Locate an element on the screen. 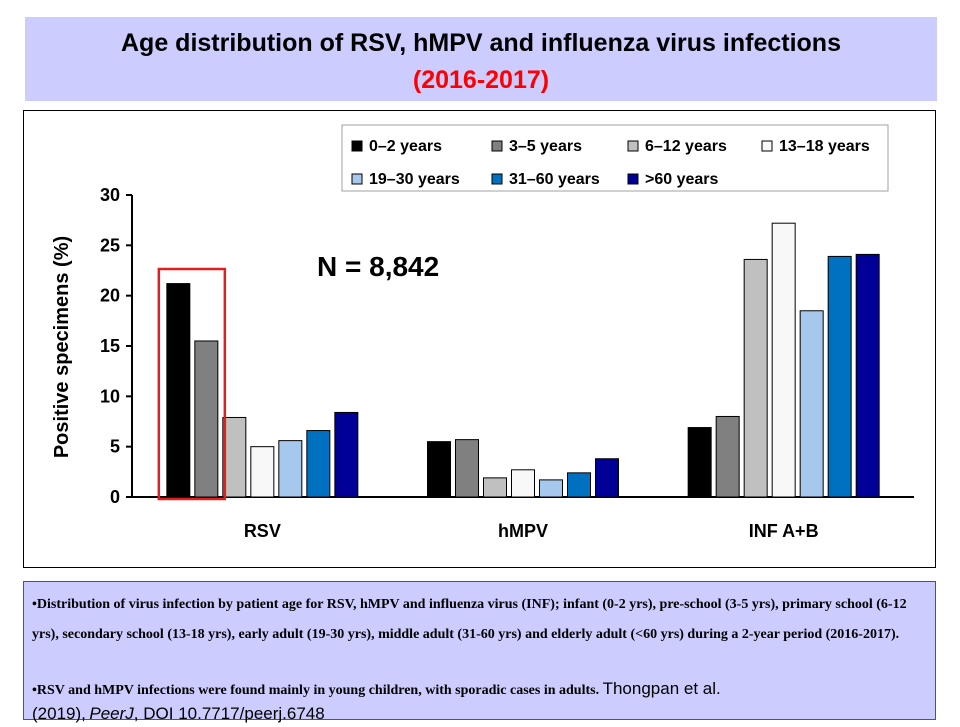 Image resolution: width=960 pixels, height=727 pixels. legend-label: 13–18 years is located at coordinates (824, 146).